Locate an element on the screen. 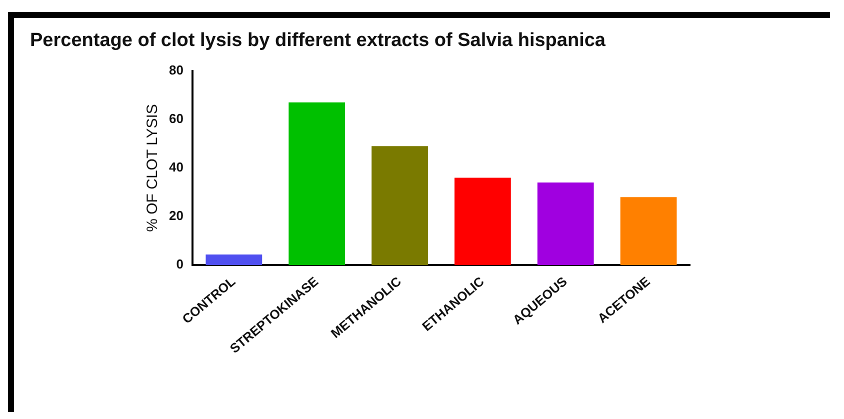 This screenshot has height=419, width=844. y-tick-label: 0 is located at coordinates (180, 264).